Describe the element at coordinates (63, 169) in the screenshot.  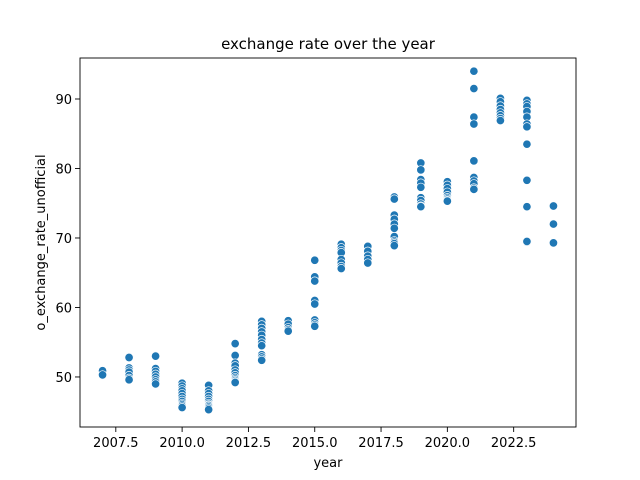
I see `y-tick-label: 80` at that location.